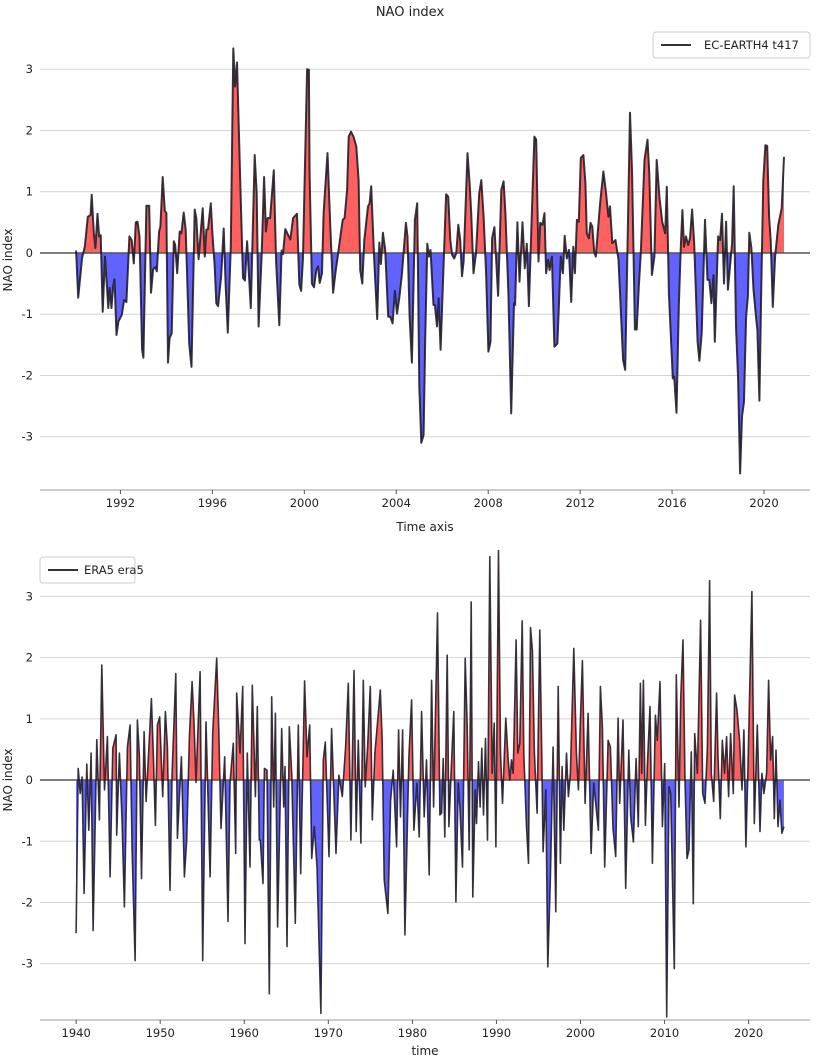  What do you see at coordinates (488, 503) in the screenshot?
I see `x-tick-label: 2008` at bounding box center [488, 503].